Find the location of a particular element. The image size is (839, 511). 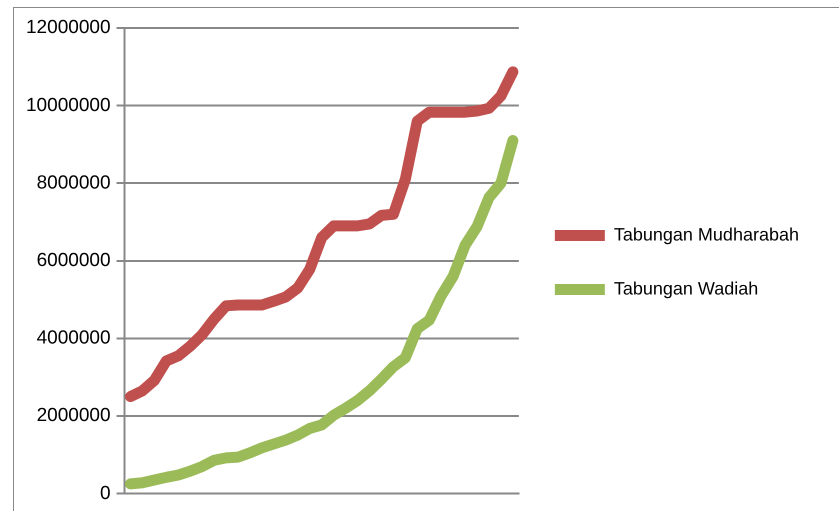

y-tick-label: 2000000 is located at coordinates (73, 415).